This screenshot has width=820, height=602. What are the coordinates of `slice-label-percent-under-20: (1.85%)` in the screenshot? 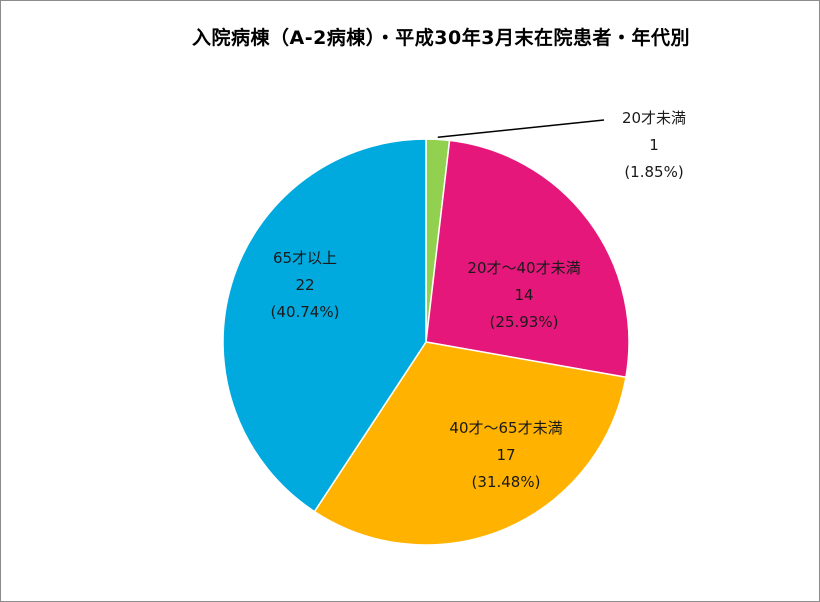 It's located at (653, 172).